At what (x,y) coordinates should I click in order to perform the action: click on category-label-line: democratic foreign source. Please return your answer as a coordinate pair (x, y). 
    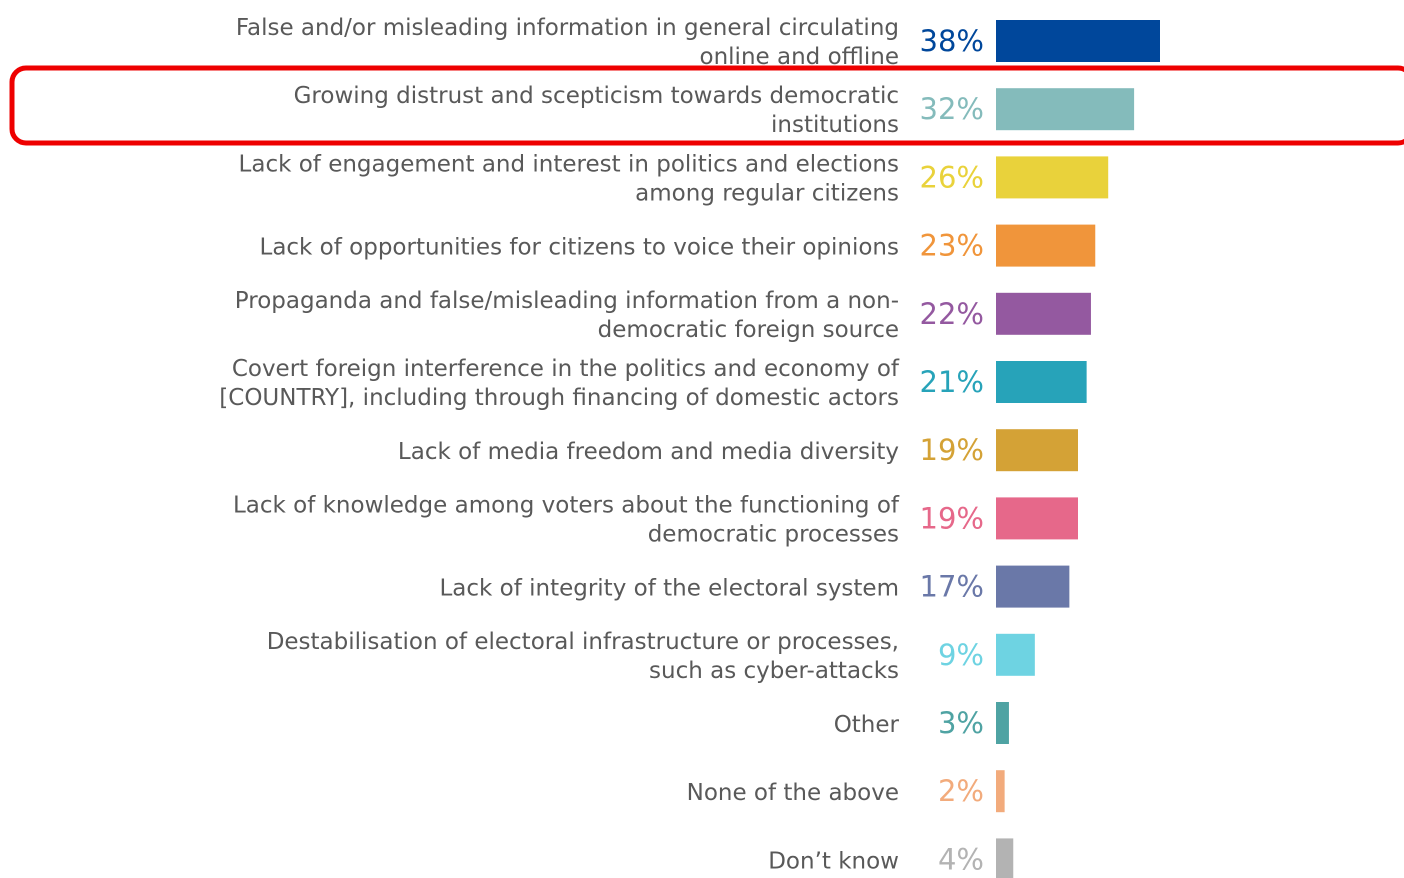
    Looking at the image, I should click on (748, 330).